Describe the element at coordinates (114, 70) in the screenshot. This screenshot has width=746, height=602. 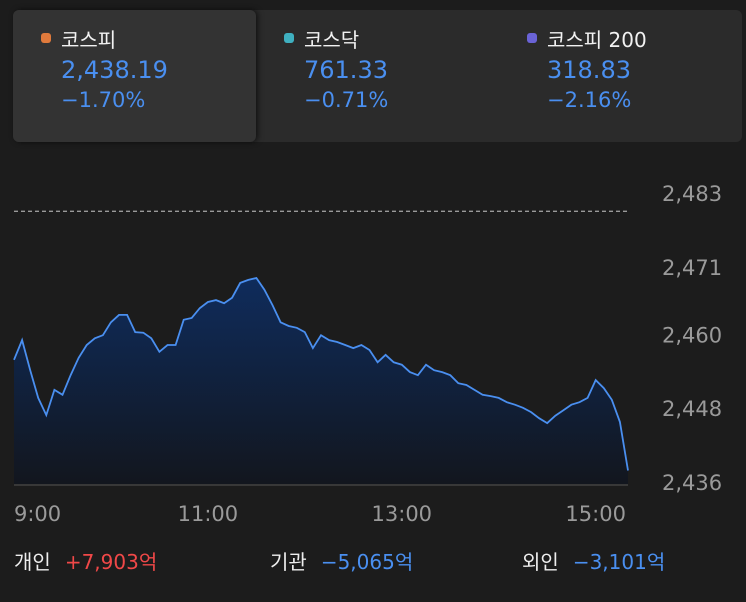
I see `index-value: 2,438.19` at that location.